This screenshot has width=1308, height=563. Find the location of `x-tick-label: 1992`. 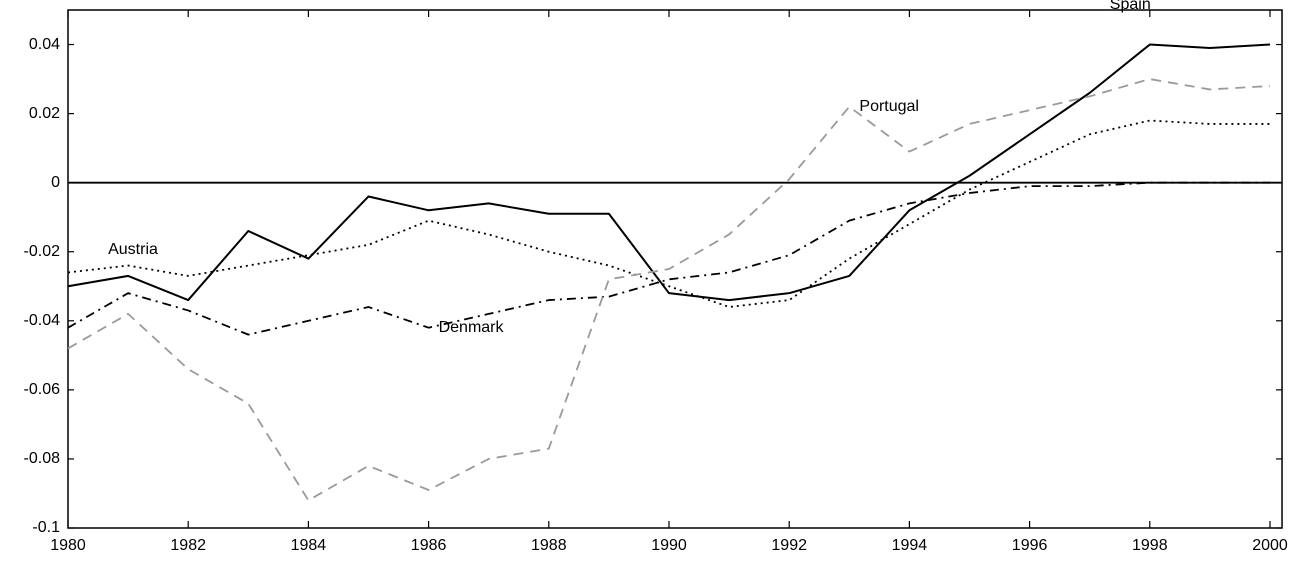

x-tick-label: 1992 is located at coordinates (789, 545).